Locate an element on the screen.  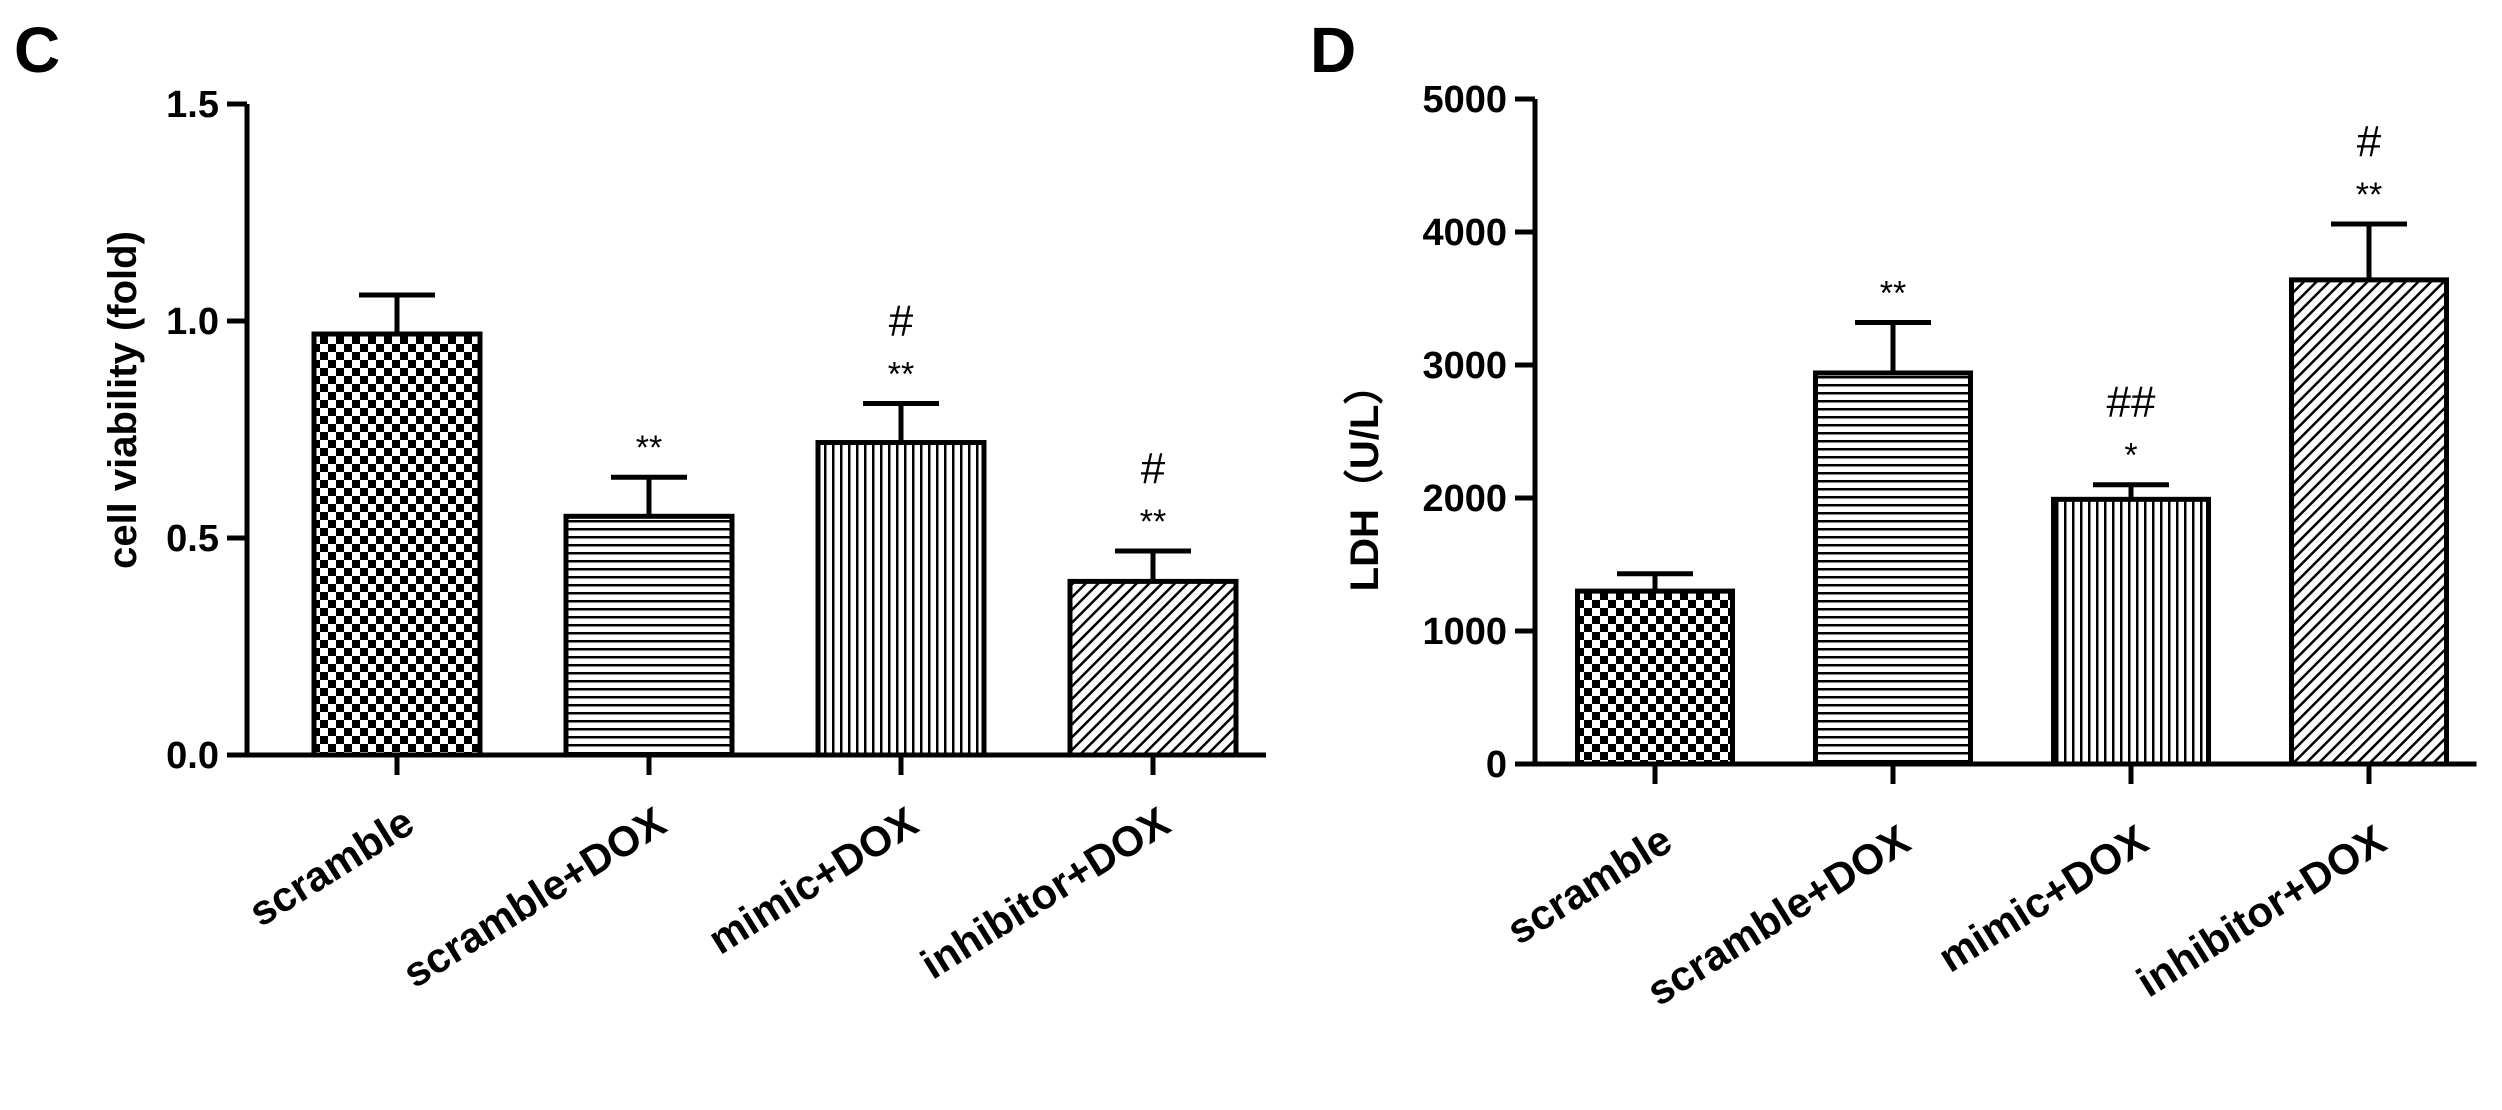
y-tick-label: 1.5 is located at coordinates (192, 105).